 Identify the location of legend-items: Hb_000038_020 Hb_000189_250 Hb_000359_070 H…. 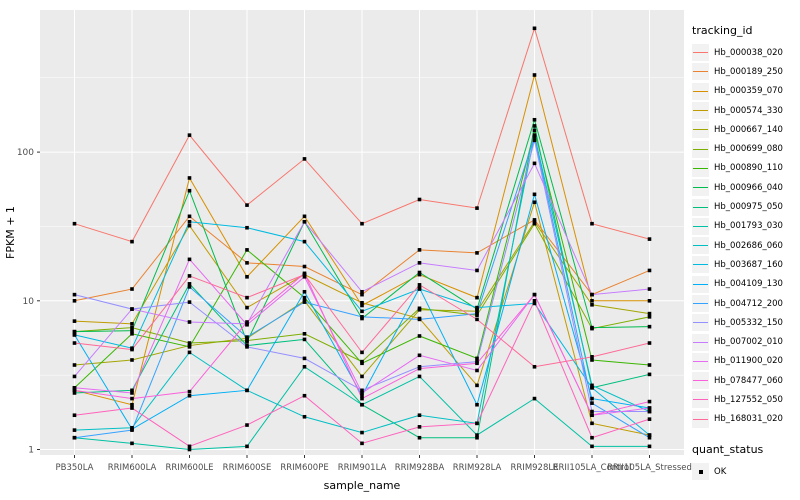
(745, 236).